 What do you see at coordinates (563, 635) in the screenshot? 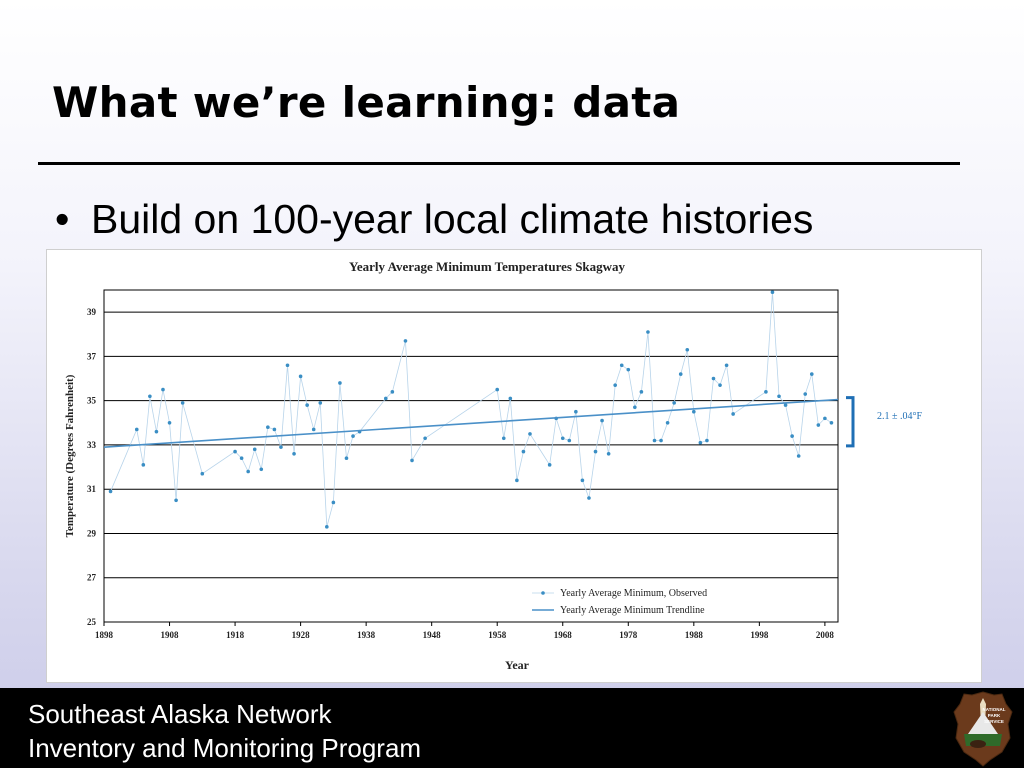
I see `x-tick-label-1968: 1968` at bounding box center [563, 635].